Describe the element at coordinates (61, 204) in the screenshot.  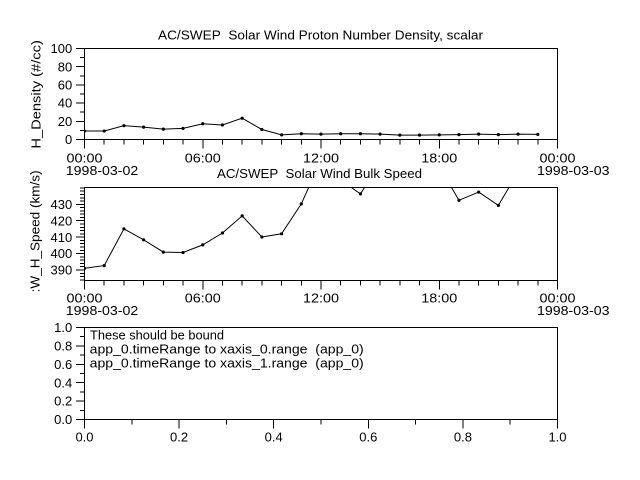
I see `svg-text: 430` at that location.